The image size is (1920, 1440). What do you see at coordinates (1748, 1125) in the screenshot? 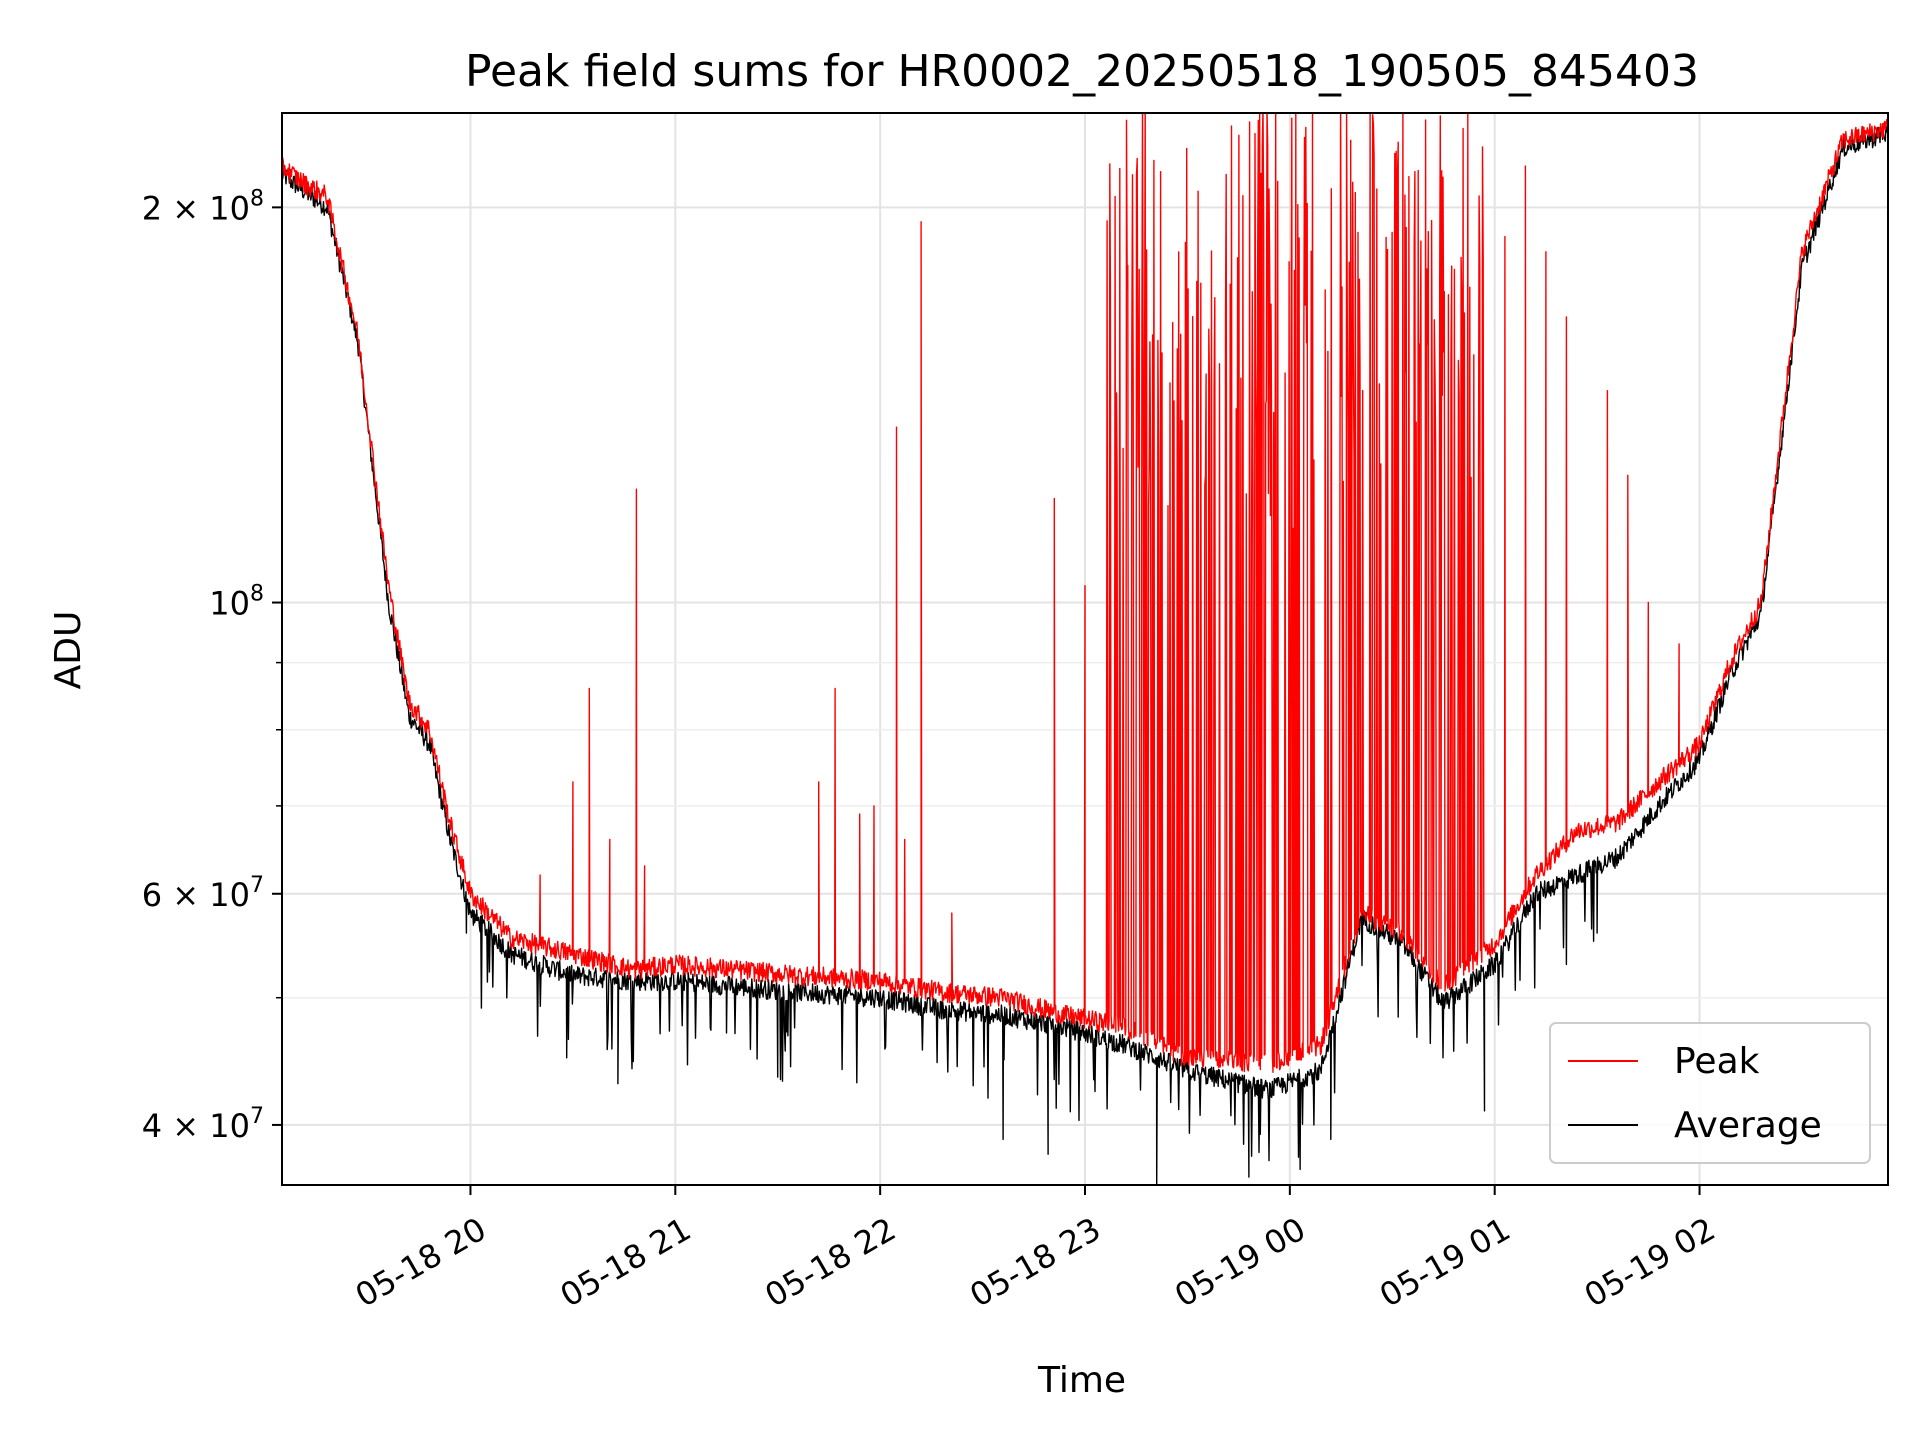
I see `legend-label-average: Average` at bounding box center [1748, 1125].